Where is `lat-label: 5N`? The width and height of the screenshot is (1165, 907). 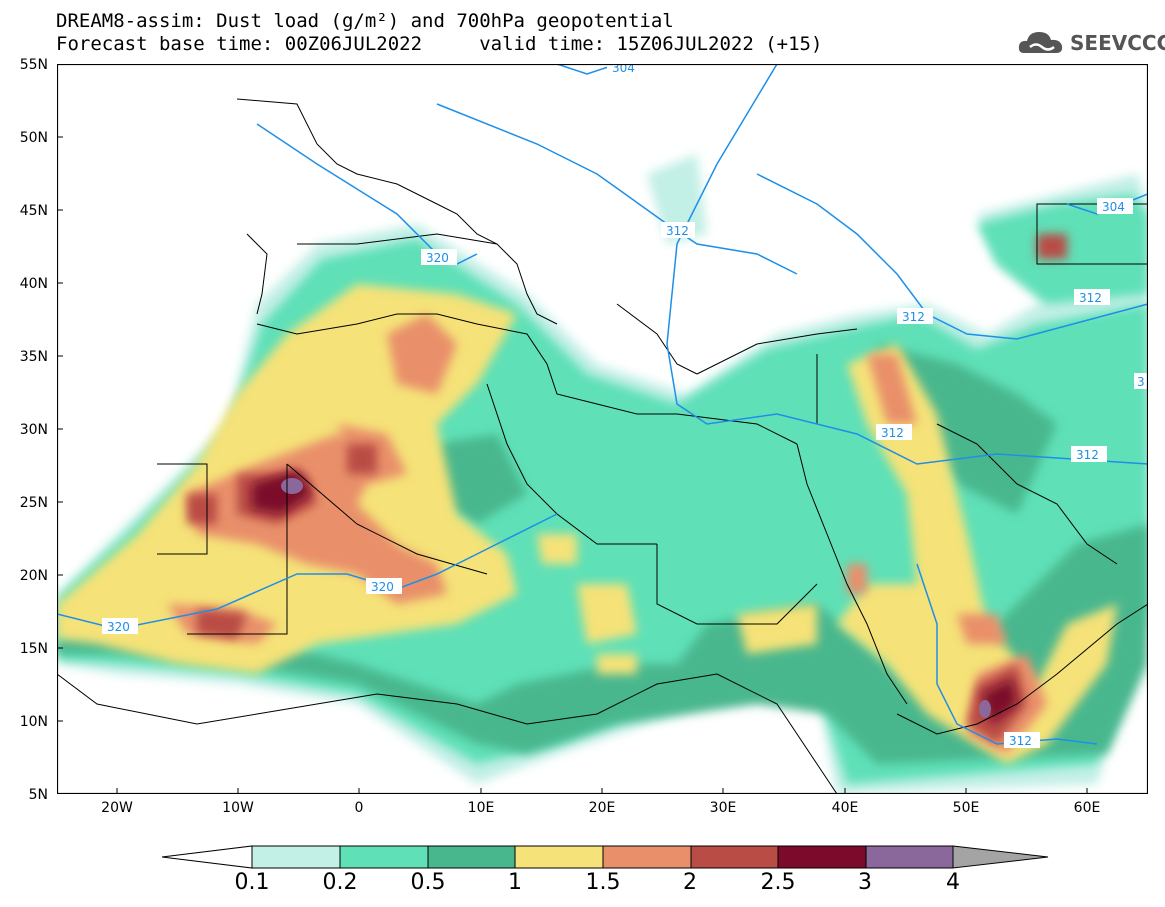 lat-label: 5N is located at coordinates (38, 795).